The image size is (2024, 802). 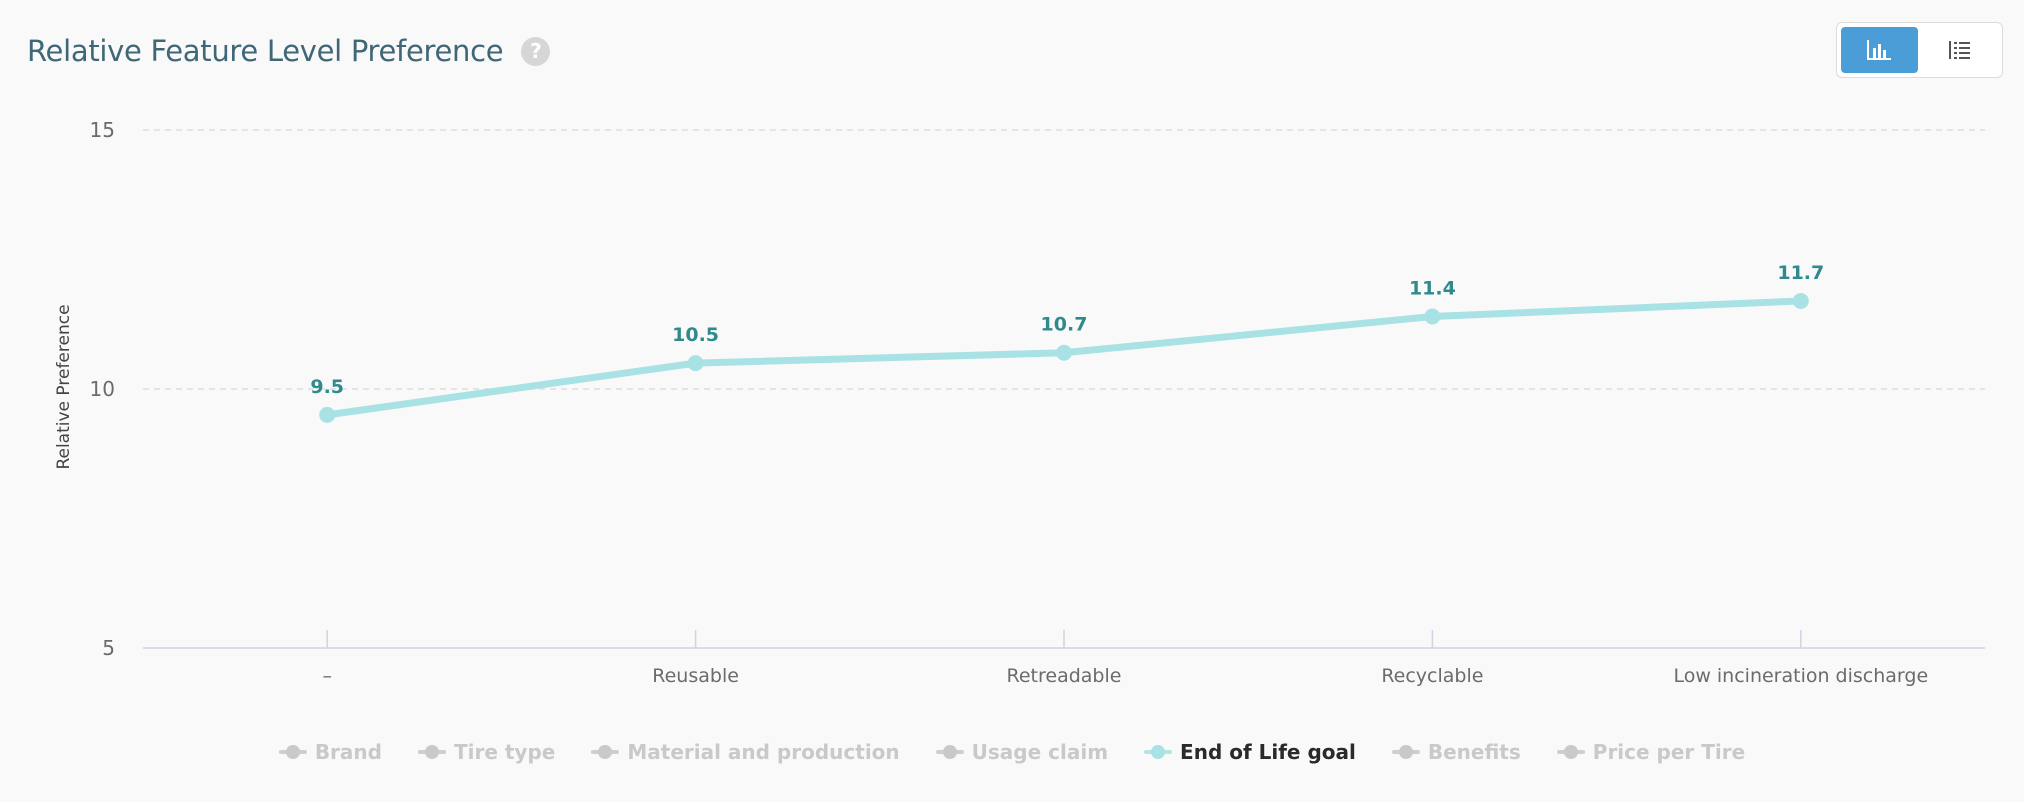 What do you see at coordinates (1474, 752) in the screenshot?
I see `legend-label: Benefits` at bounding box center [1474, 752].